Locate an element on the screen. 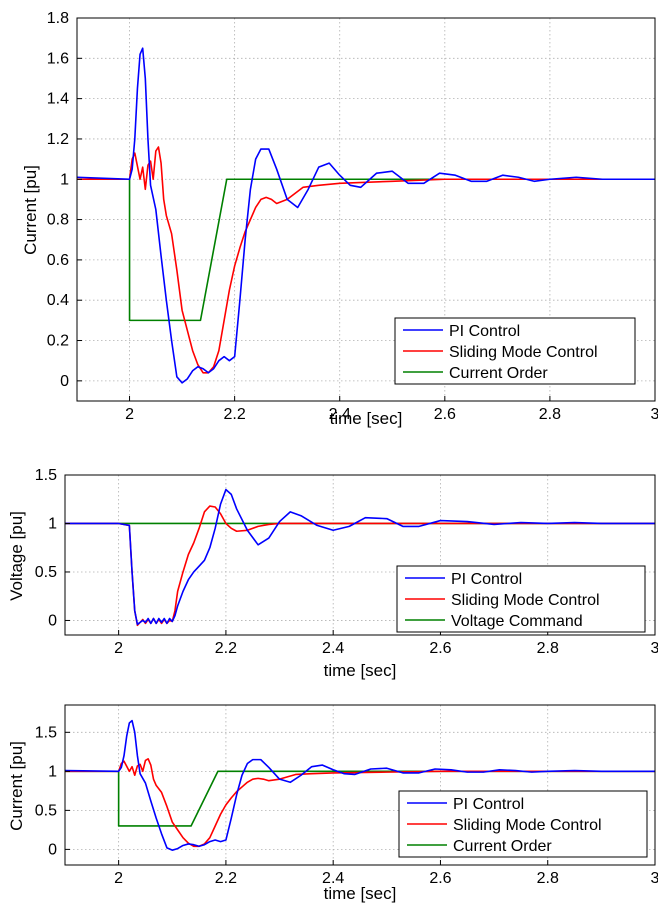 The height and width of the screenshot is (905, 658). y-tick-label: 1.6 is located at coordinates (58, 58).